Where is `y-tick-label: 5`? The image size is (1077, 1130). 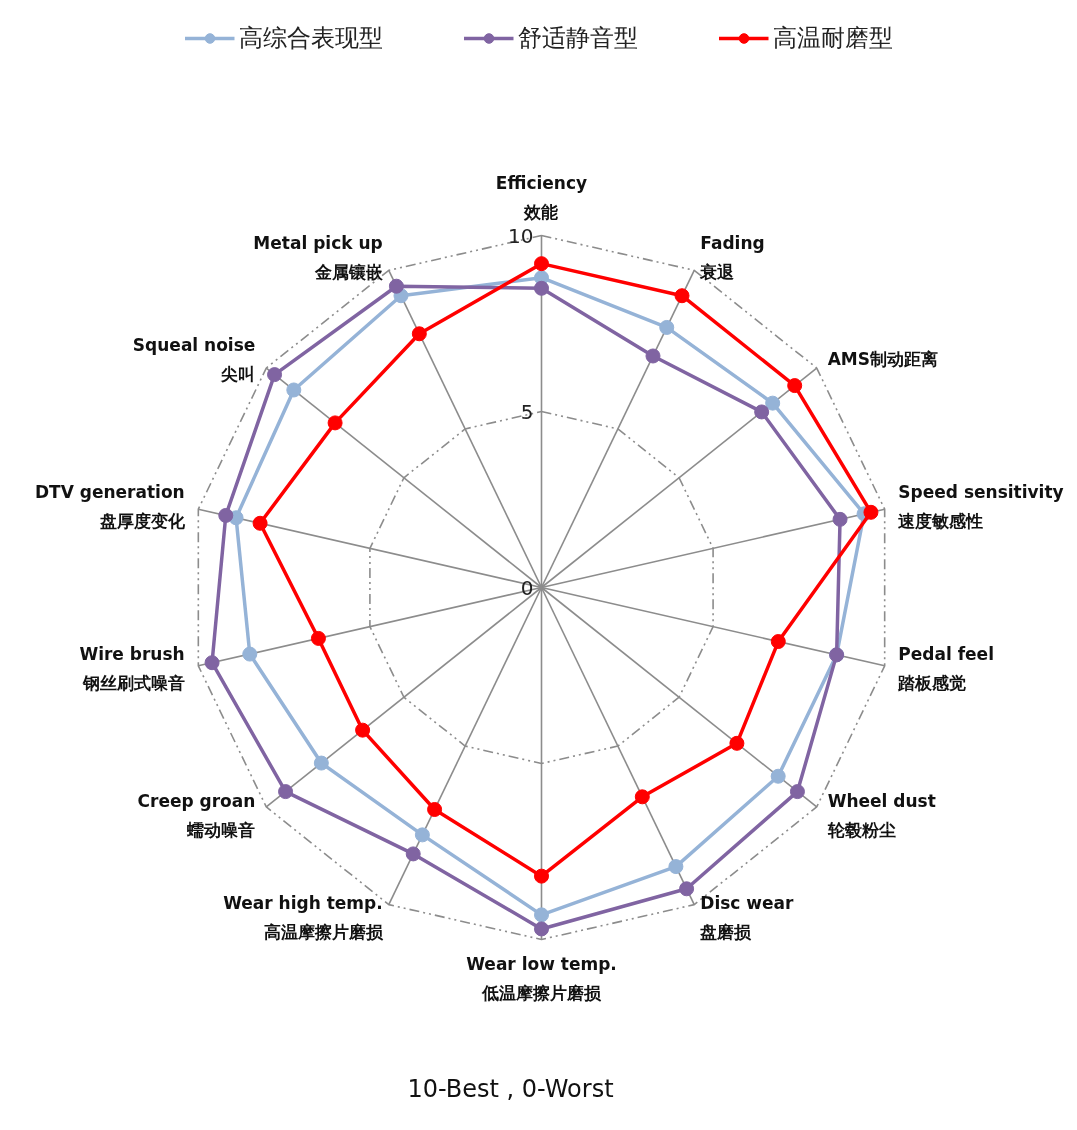 y-tick-label: 5 is located at coordinates (527, 411).